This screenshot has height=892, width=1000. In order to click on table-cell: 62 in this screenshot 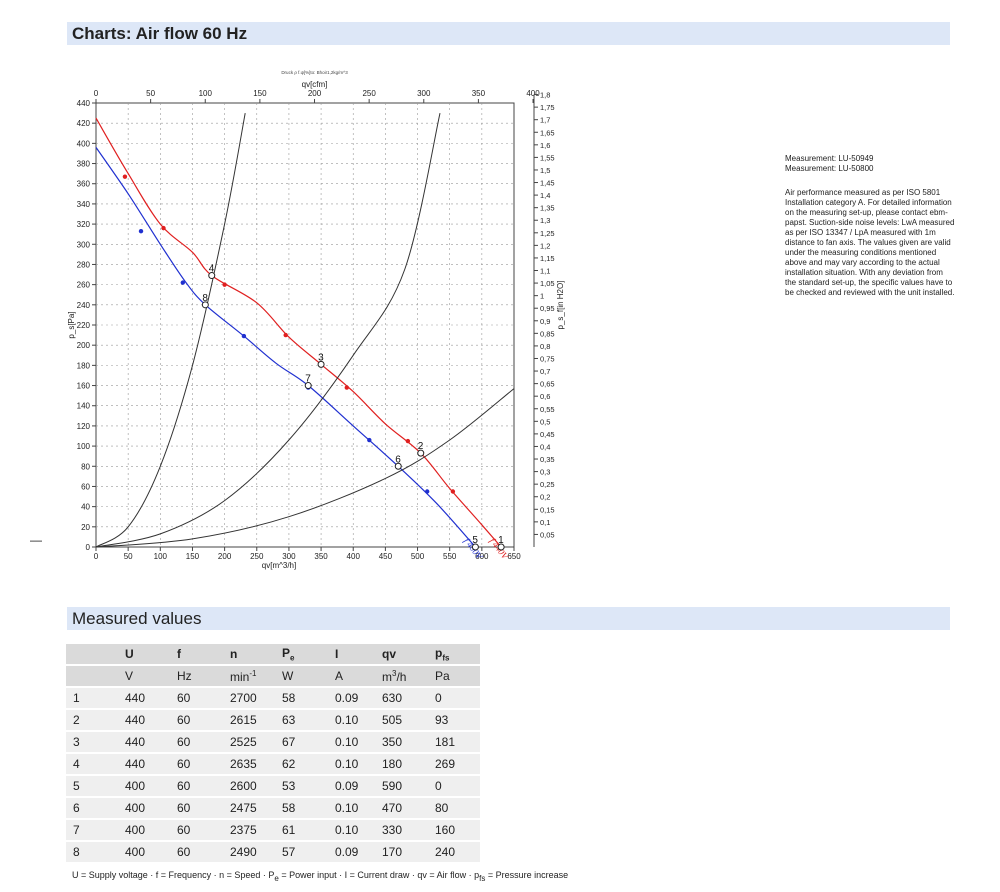, I will do `click(301, 764)`.